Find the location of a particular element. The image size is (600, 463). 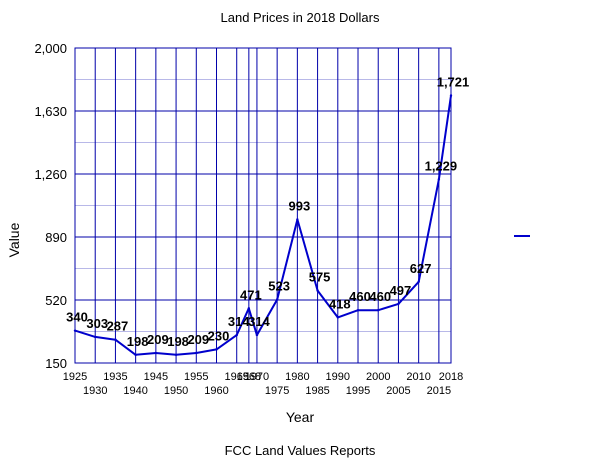

x-tick-label: 1975 is located at coordinates (277, 391).